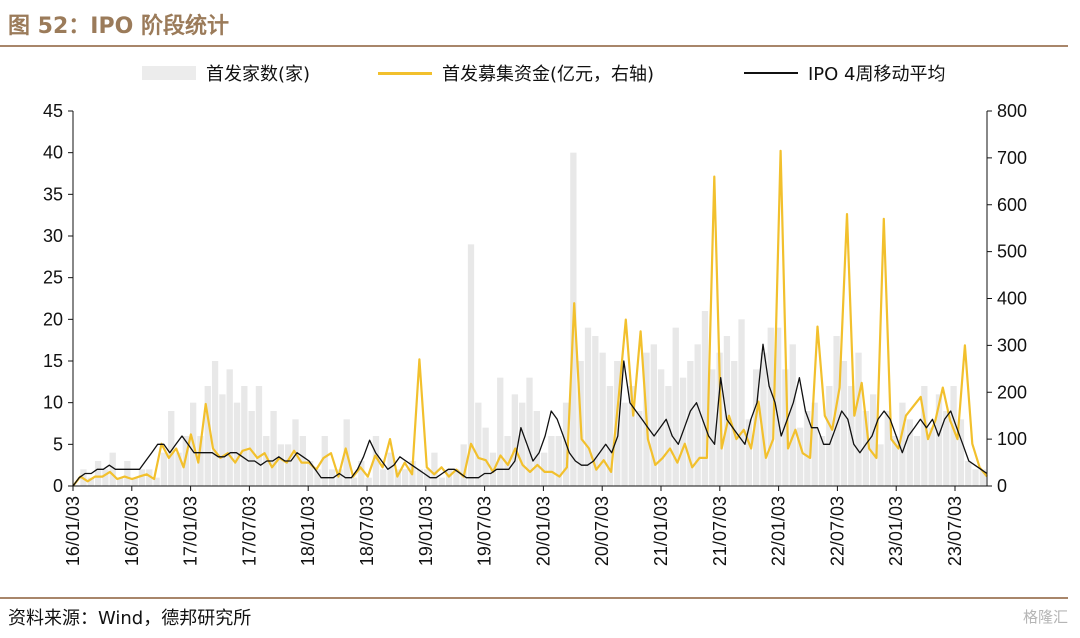 The image size is (1080, 638). I want to click on legend: 首发家数(家) 首发募集资金(亿元，右轴) IPO 4周移动平均, so click(540, 74).